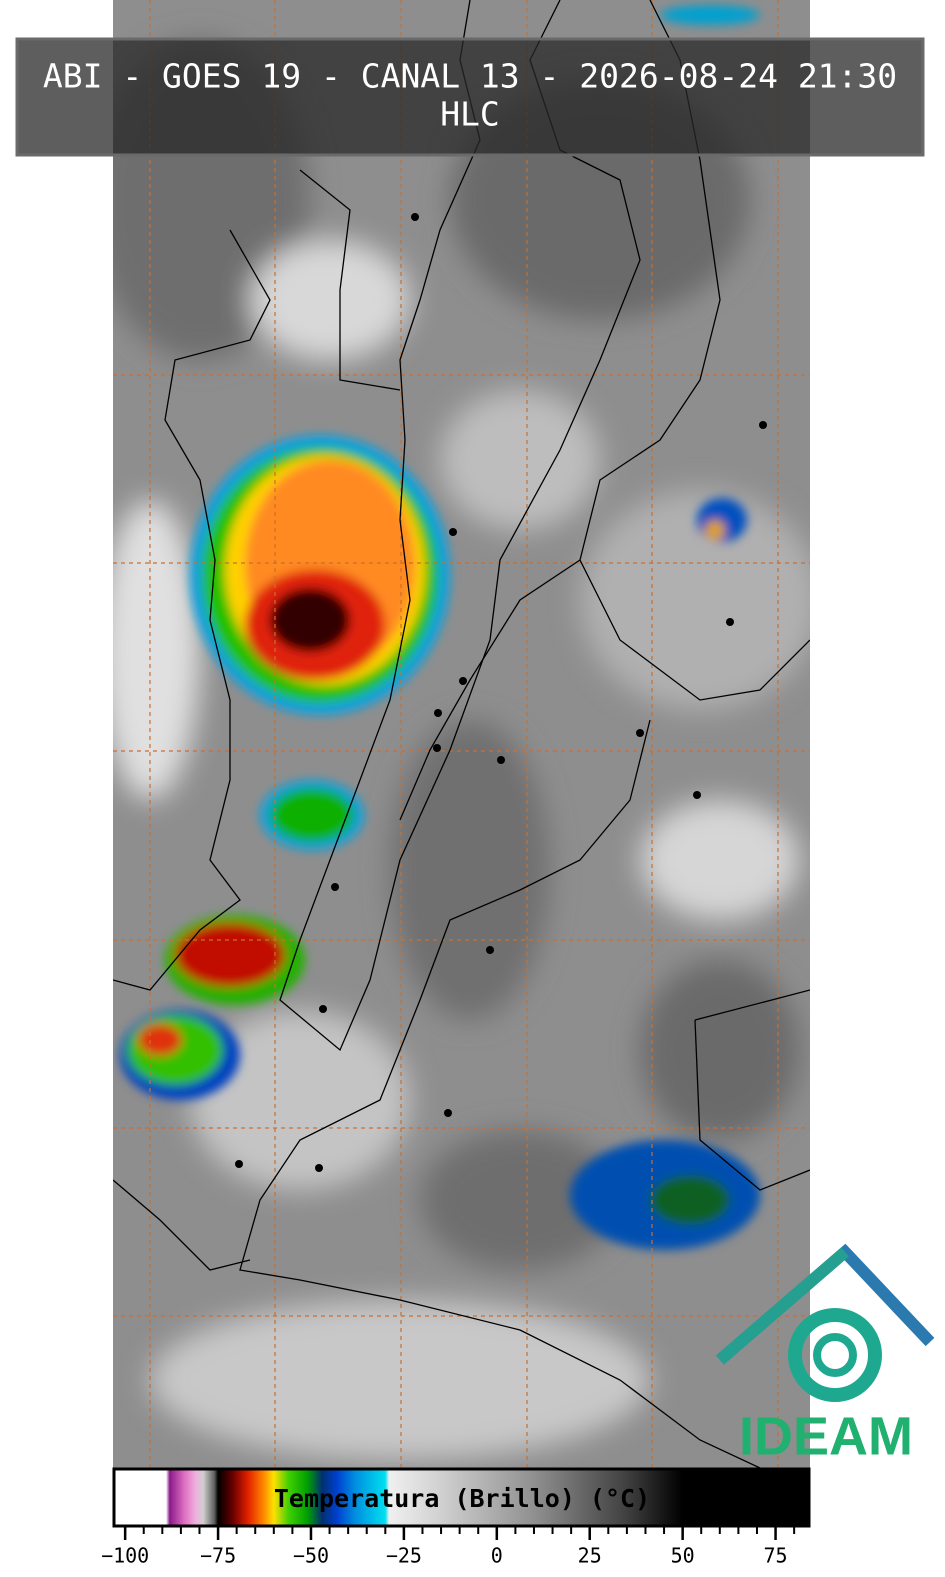 This screenshot has width=945, height=1577. Describe the element at coordinates (683, 1556) in the screenshot. I see `tick-label: 50` at that location.